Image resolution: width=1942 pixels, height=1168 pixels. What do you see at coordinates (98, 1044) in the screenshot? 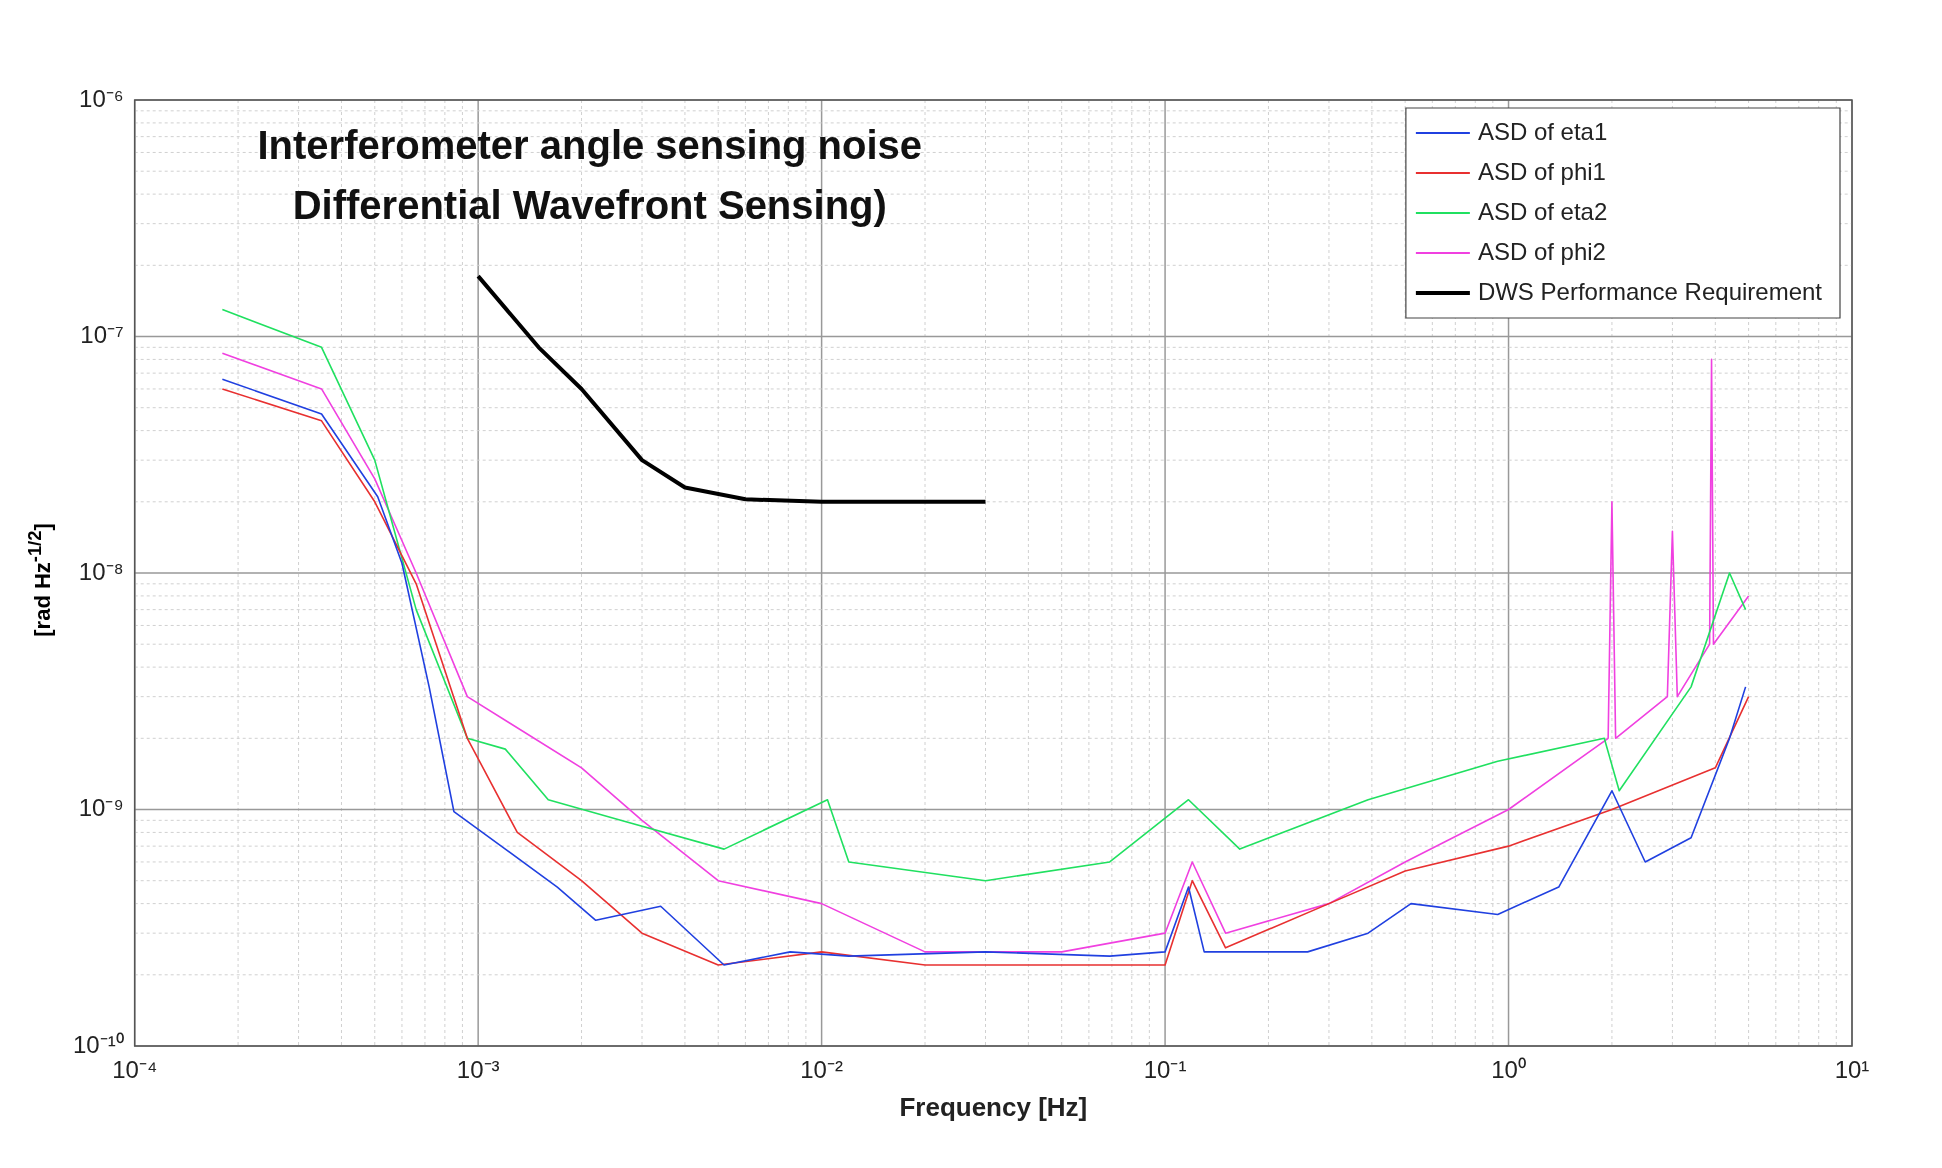
I see `y-tick-label: 10⁻¹⁰` at bounding box center [98, 1044].